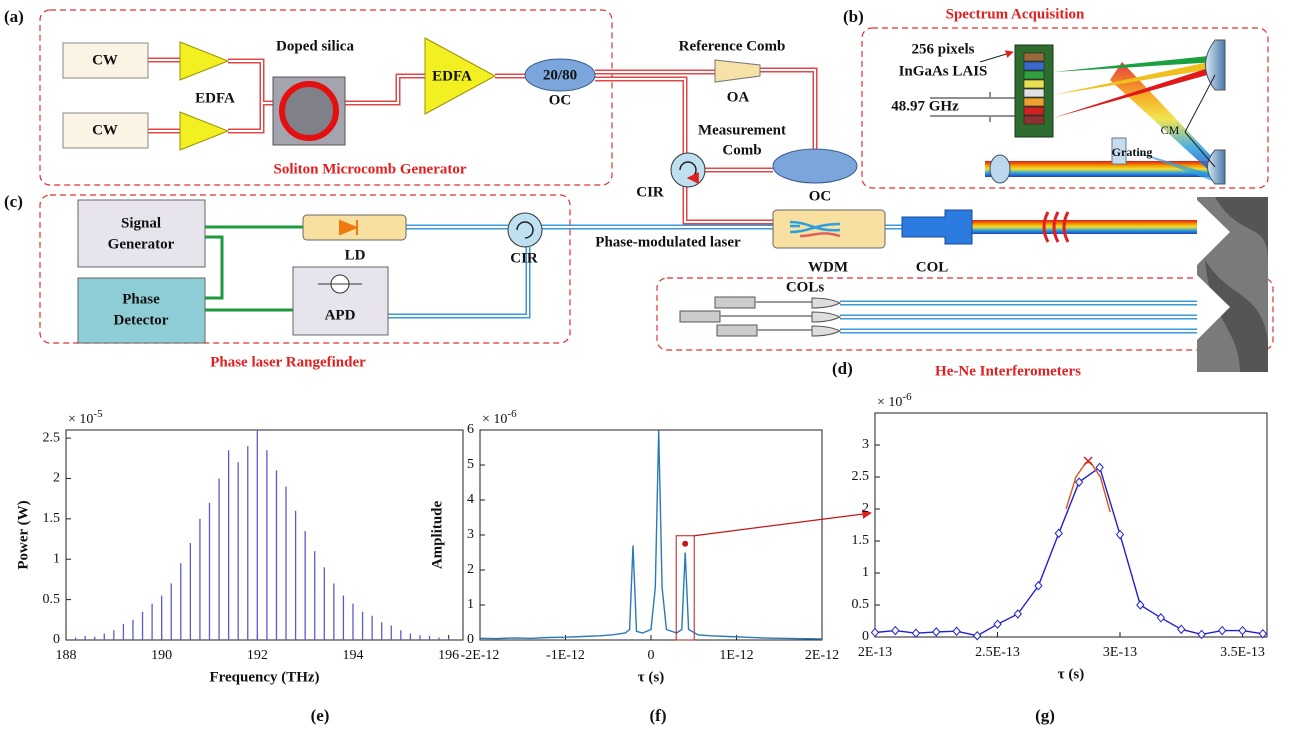  I want to click on doped-silica-label: Doped silica, so click(315, 46).